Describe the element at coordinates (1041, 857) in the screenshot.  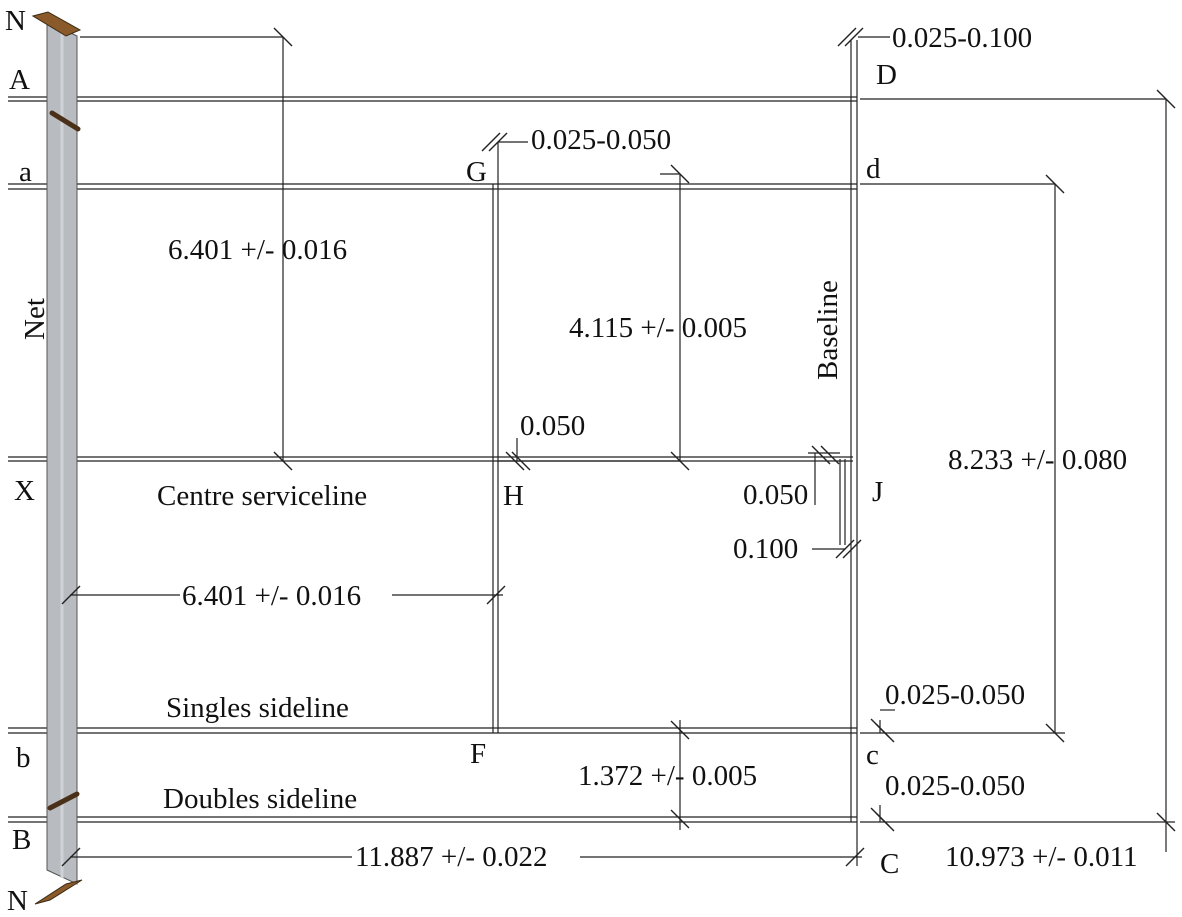
I see `dim-doubles-court-width: 10.973 +/- 0.011` at that location.